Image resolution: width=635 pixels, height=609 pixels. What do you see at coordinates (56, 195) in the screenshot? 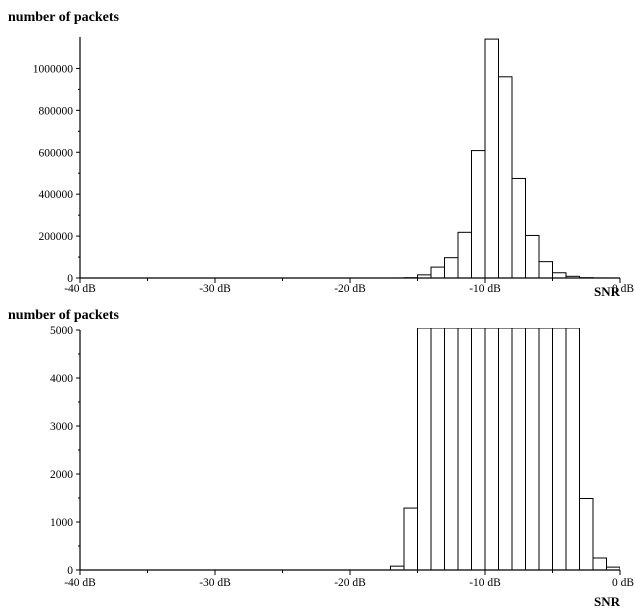
I see `y-tick-label: 400000` at bounding box center [56, 195].